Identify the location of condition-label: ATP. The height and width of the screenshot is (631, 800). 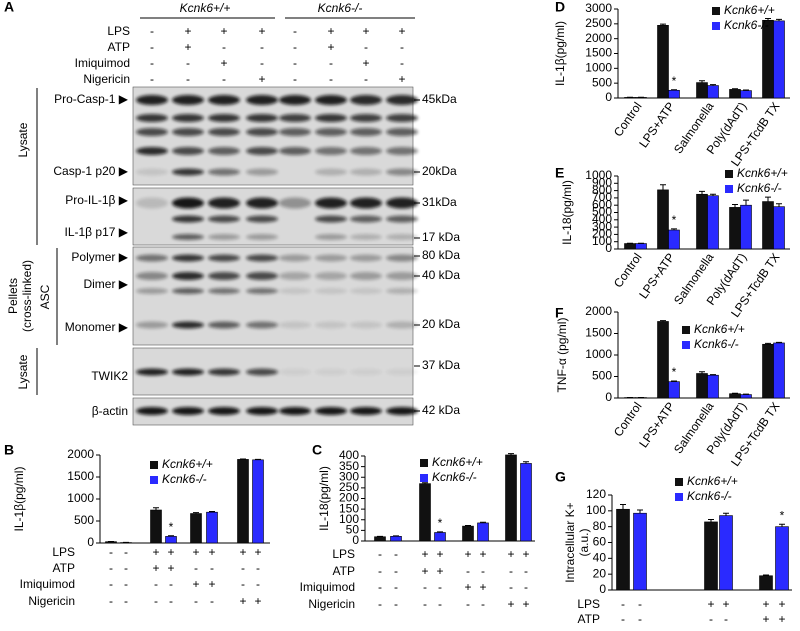
(589, 619).